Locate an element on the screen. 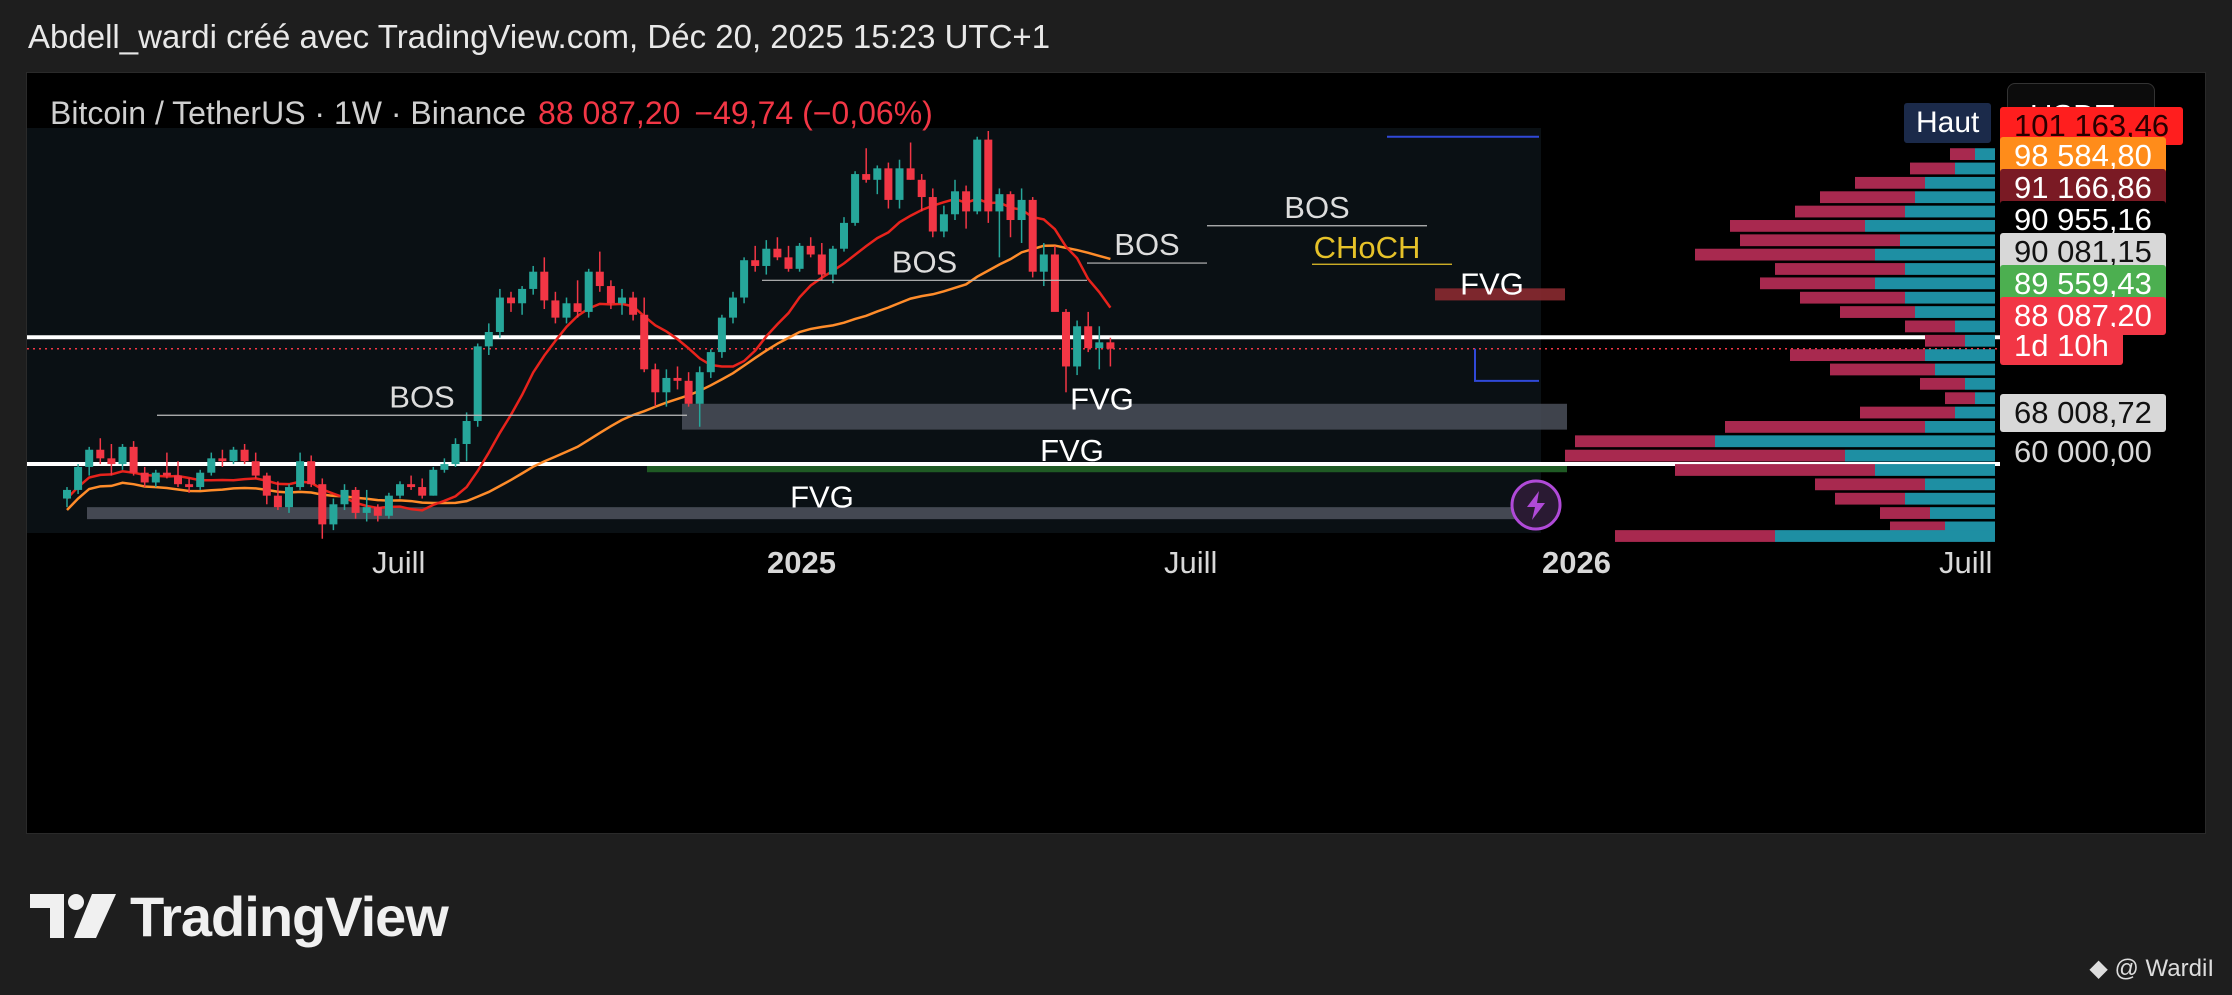 This screenshot has height=995, width=2232. haut-button: Haut is located at coordinates (1948, 123).